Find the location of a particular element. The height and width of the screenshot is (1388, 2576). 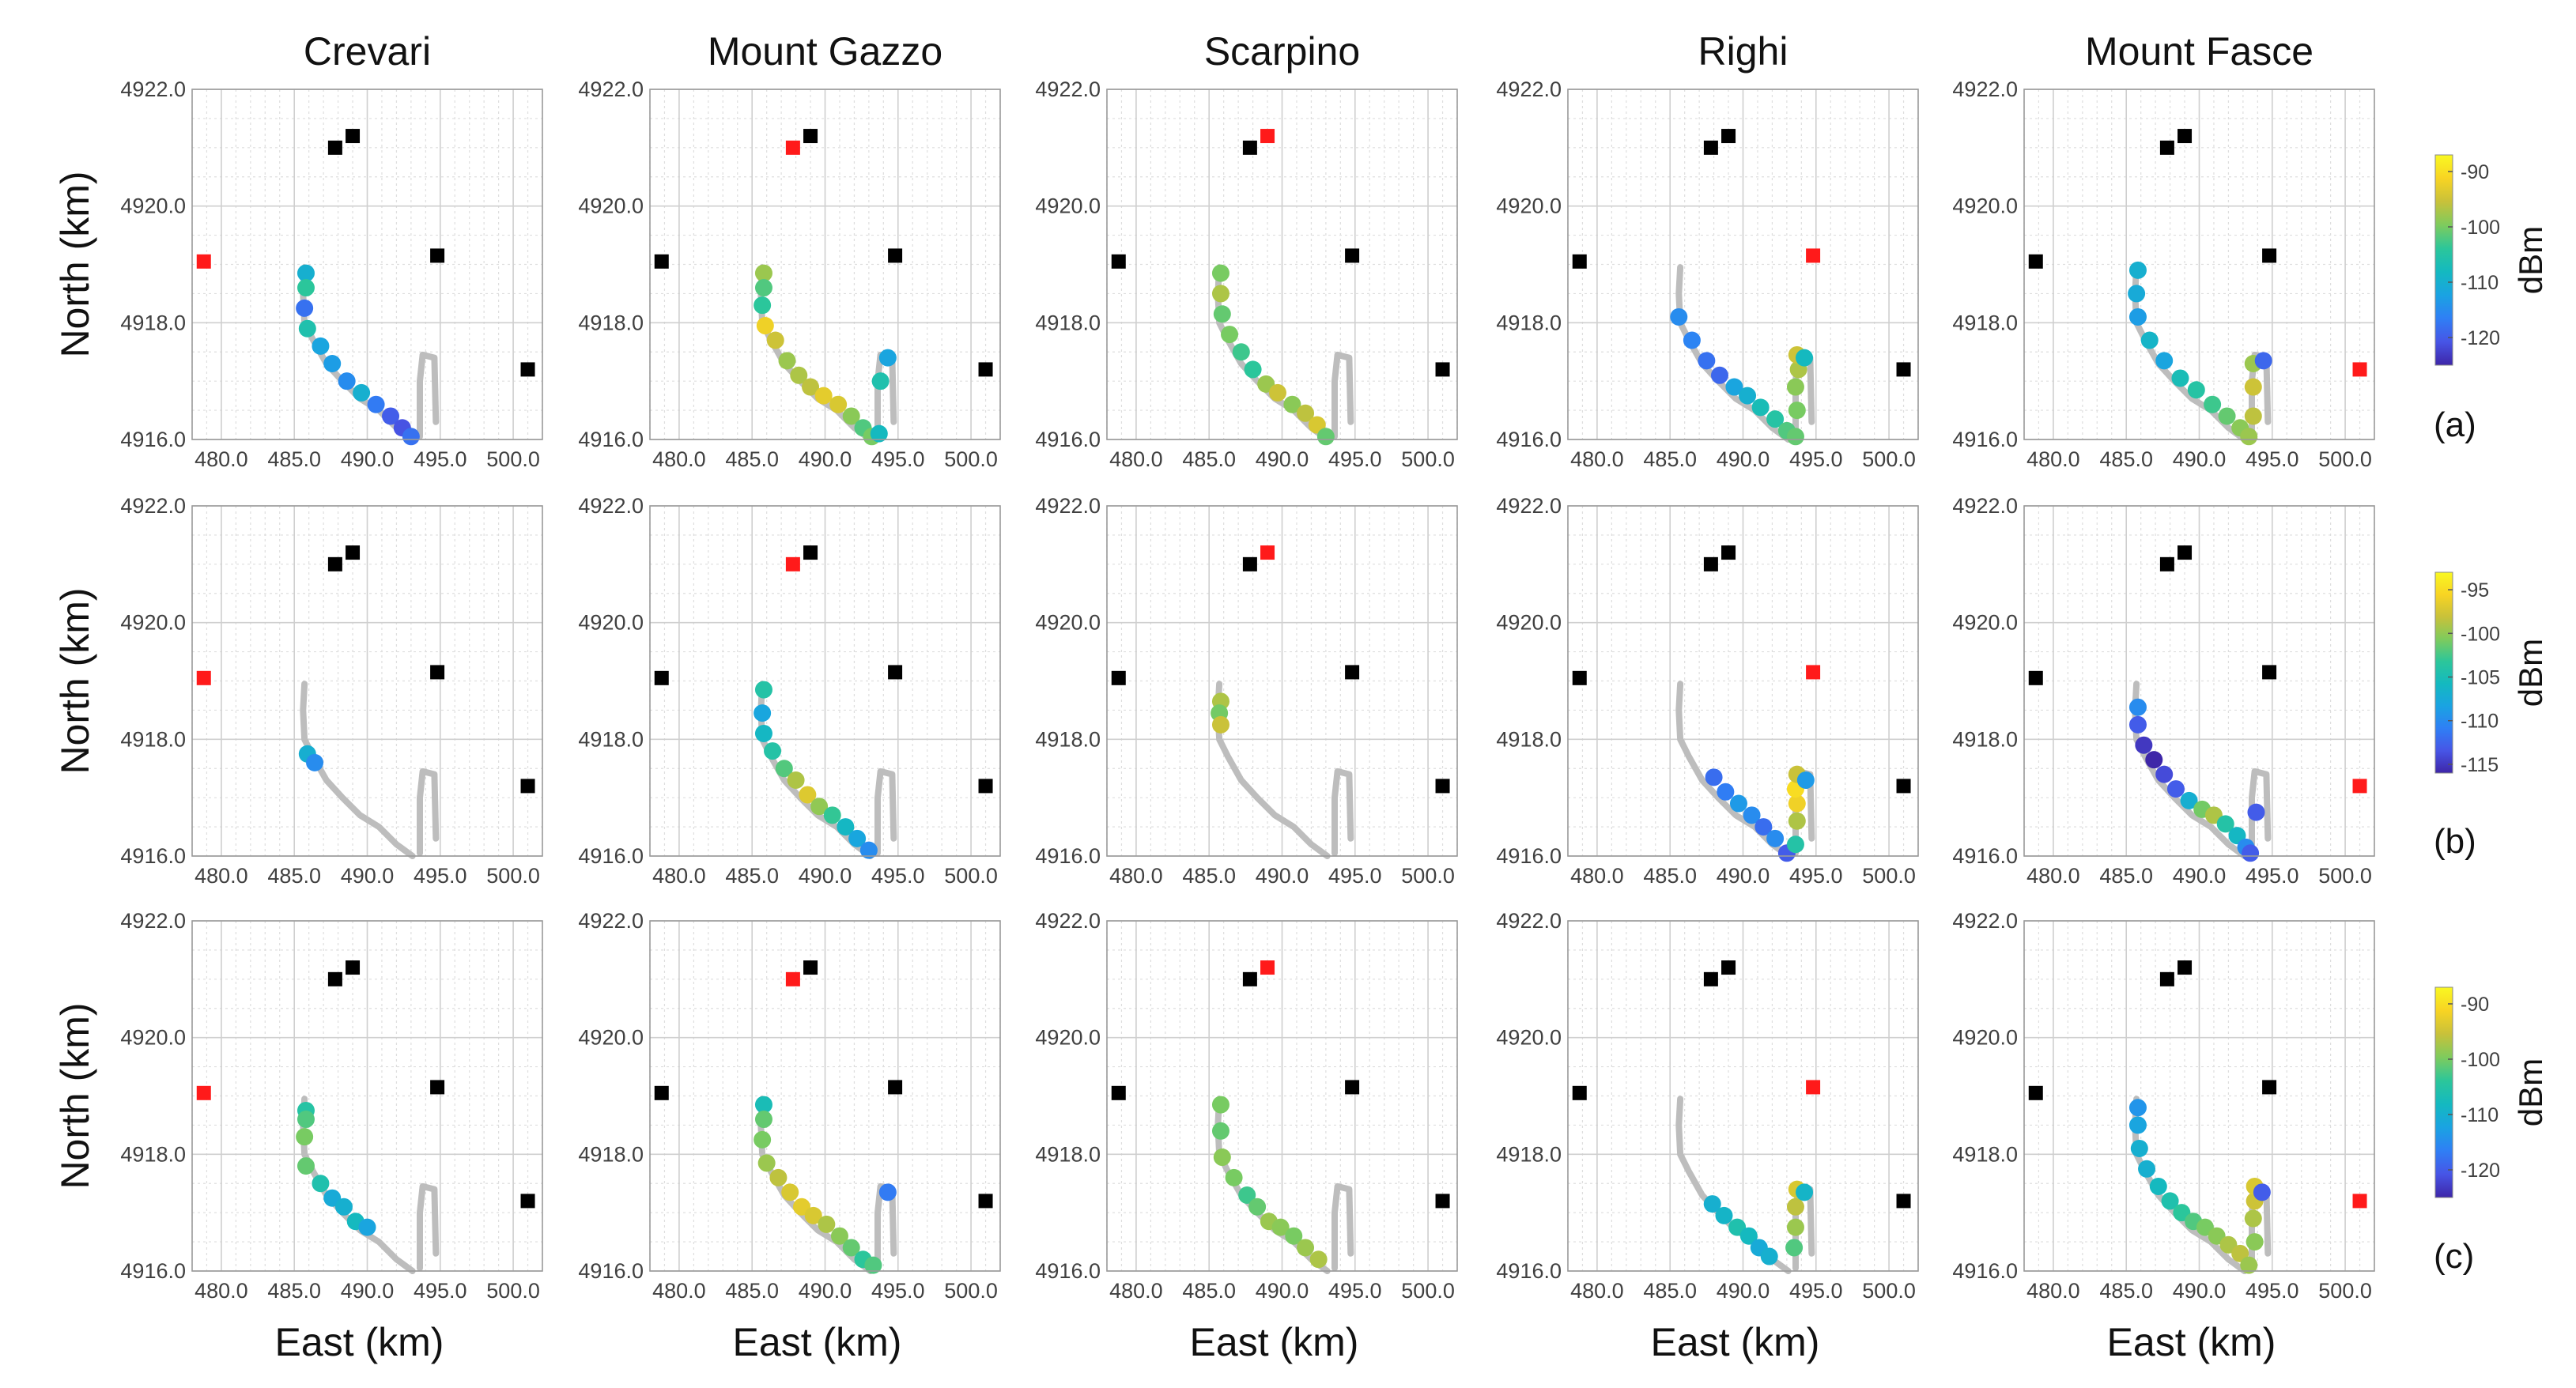

y-tick-label: 4920.0 is located at coordinates (153, 1038).